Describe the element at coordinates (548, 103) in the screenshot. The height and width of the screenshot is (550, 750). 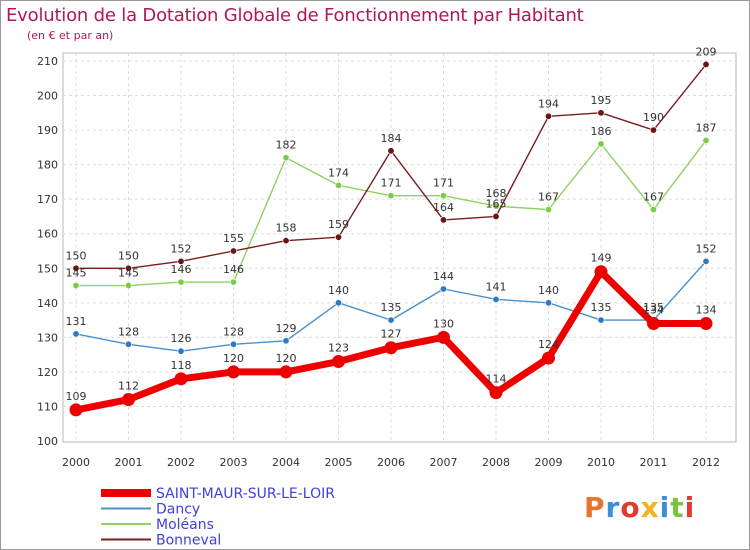
I see `data-label: 194` at that location.